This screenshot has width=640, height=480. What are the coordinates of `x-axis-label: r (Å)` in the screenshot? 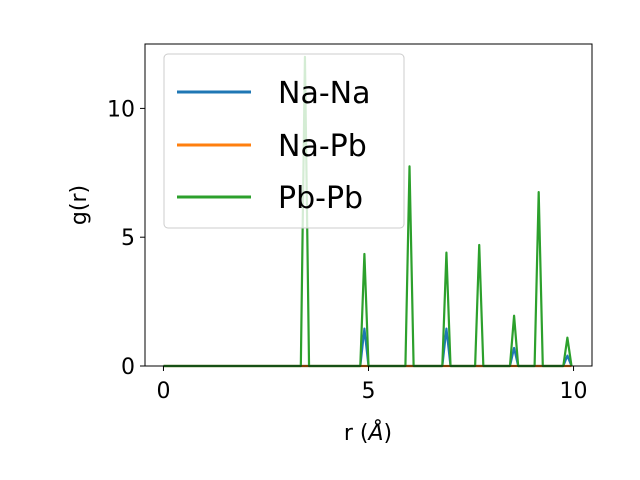 It's located at (368, 432).